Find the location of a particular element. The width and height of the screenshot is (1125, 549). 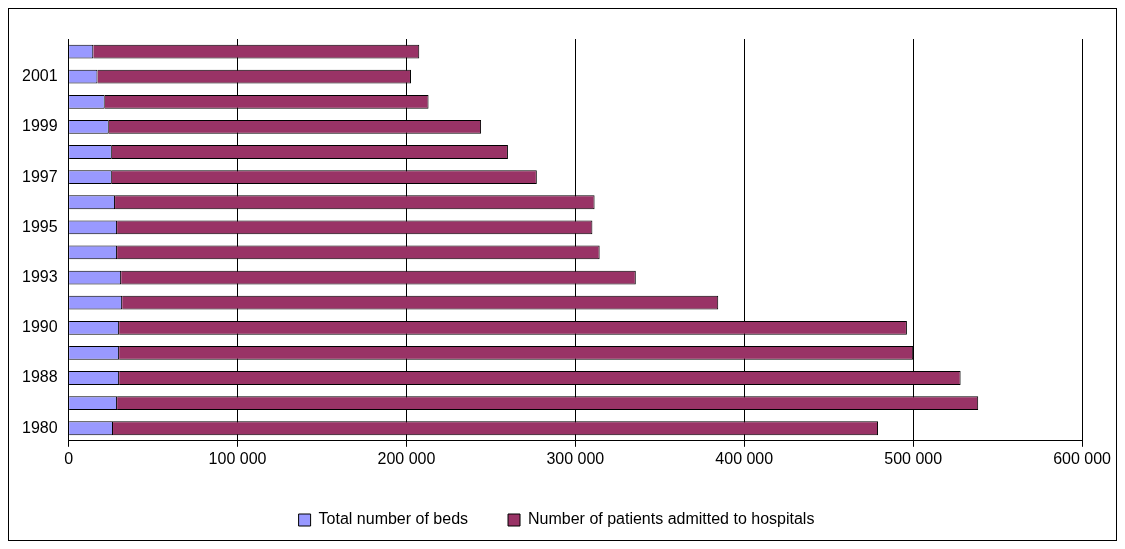

y-tick-label: 1980 is located at coordinates (40, 427).